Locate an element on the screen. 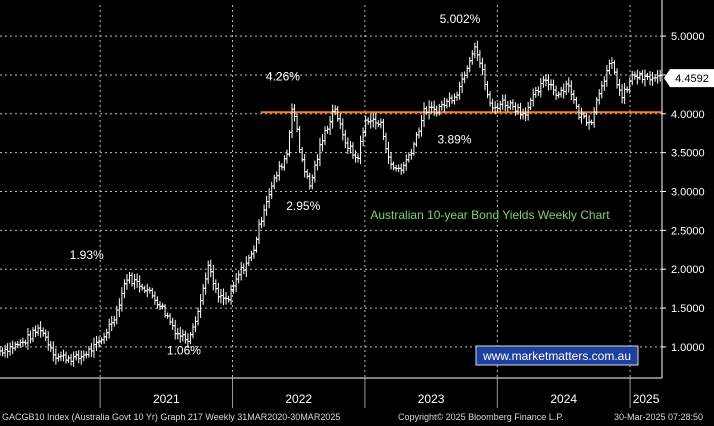 The height and width of the screenshot is (426, 714). annotation-1: 1.06% is located at coordinates (184, 351).